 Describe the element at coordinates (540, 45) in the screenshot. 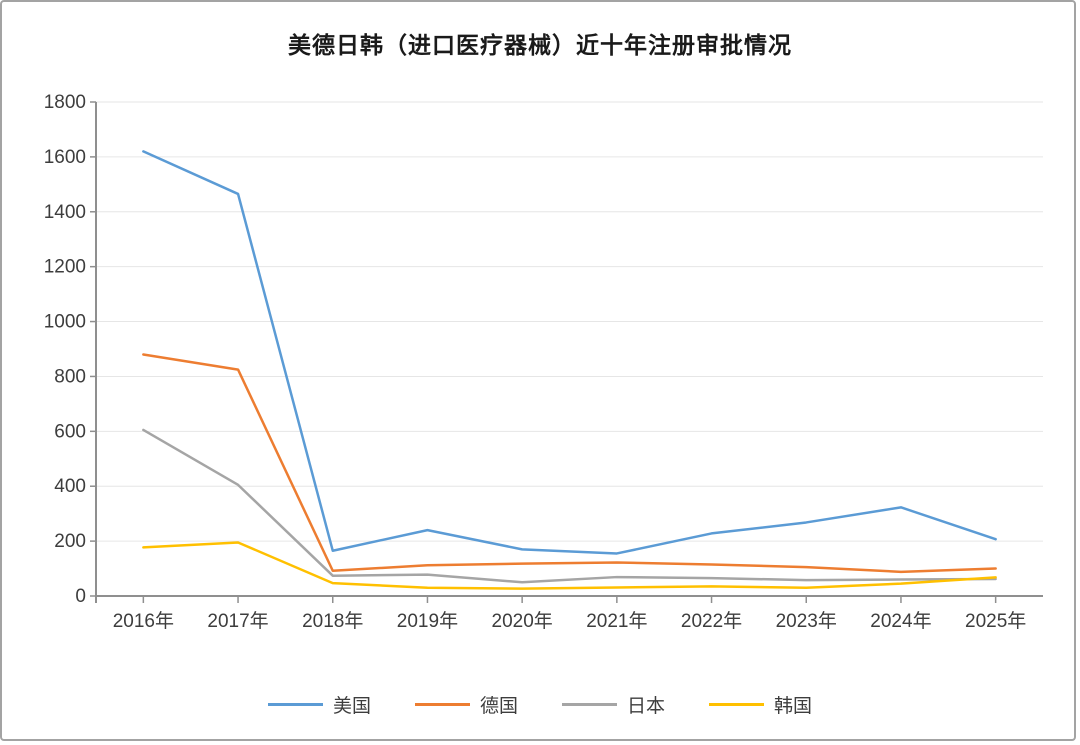

I see `chart-title: 美德日韩（进口医疗器械）近十年注册审批情况` at that location.